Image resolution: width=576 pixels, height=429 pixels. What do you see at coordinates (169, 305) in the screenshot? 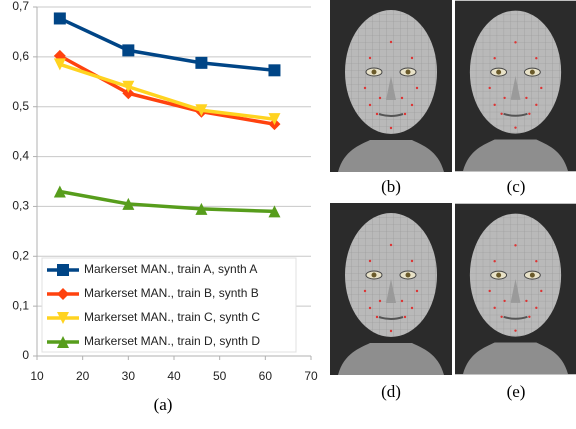
I see `legend-box` at bounding box center [169, 305].